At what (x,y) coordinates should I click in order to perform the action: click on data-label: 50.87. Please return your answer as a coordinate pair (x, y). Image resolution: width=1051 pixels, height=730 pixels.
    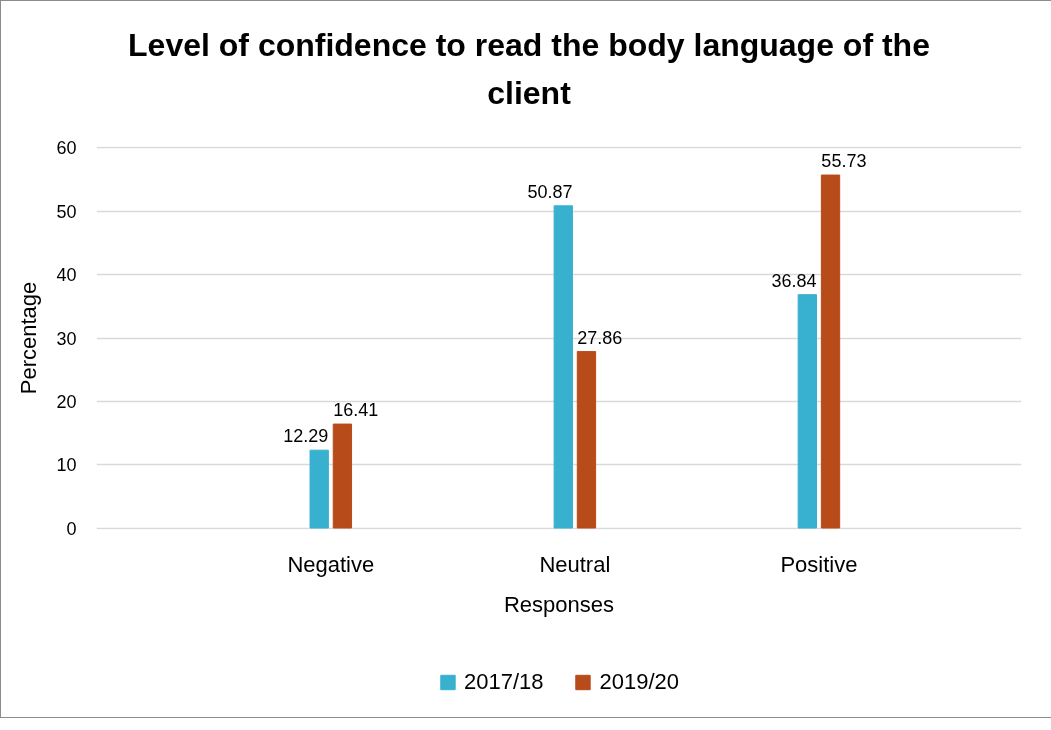
    Looking at the image, I should click on (550, 191).